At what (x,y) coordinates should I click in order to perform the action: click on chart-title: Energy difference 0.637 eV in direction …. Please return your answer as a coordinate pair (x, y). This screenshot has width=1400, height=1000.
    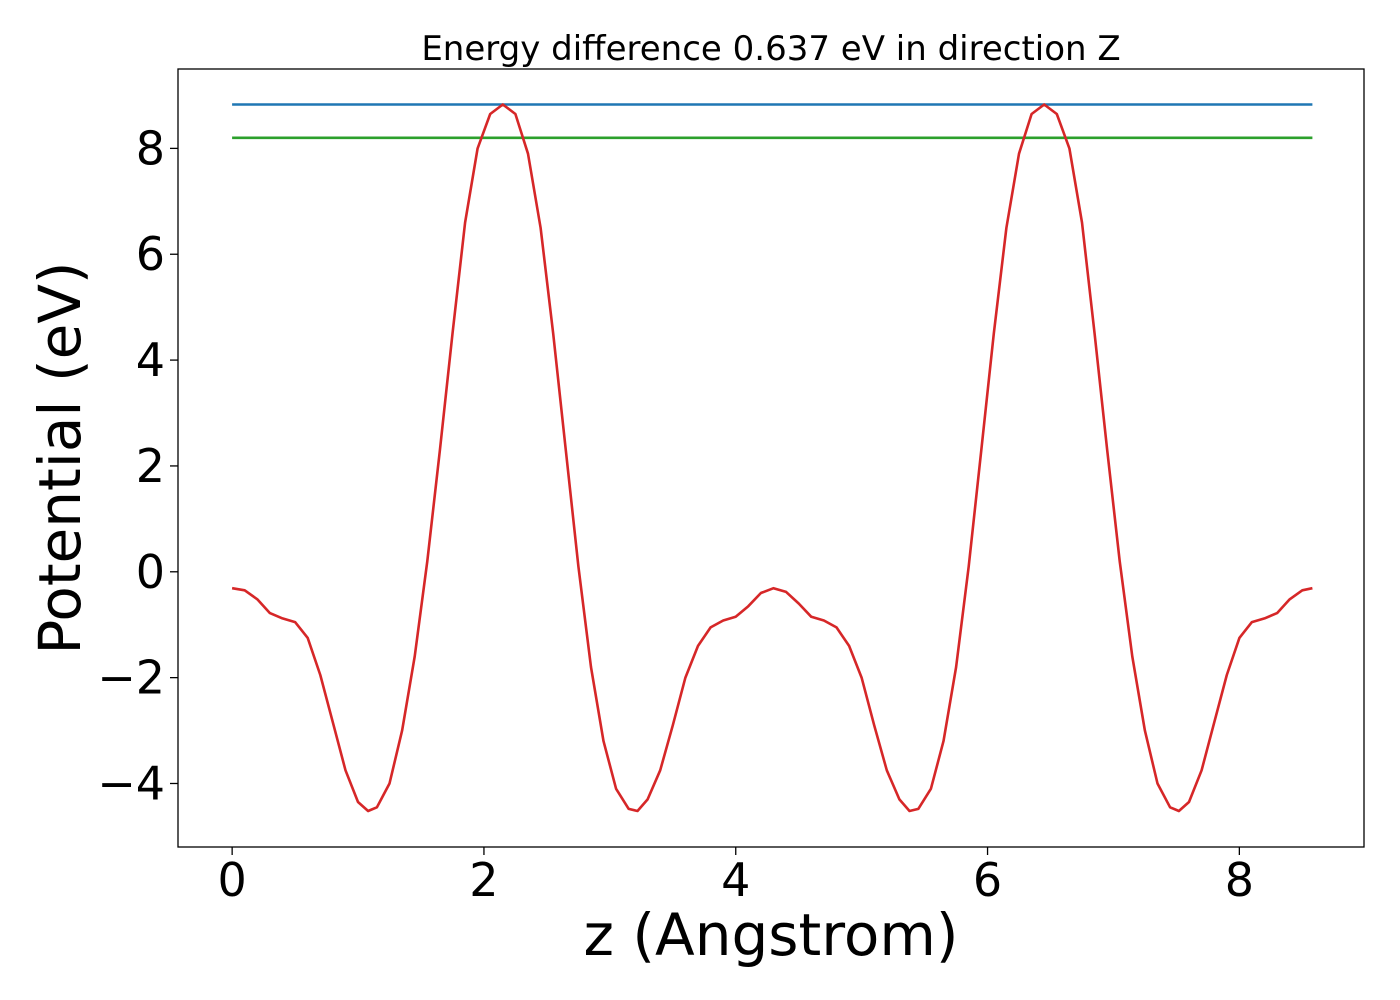
    Looking at the image, I should click on (770, 49).